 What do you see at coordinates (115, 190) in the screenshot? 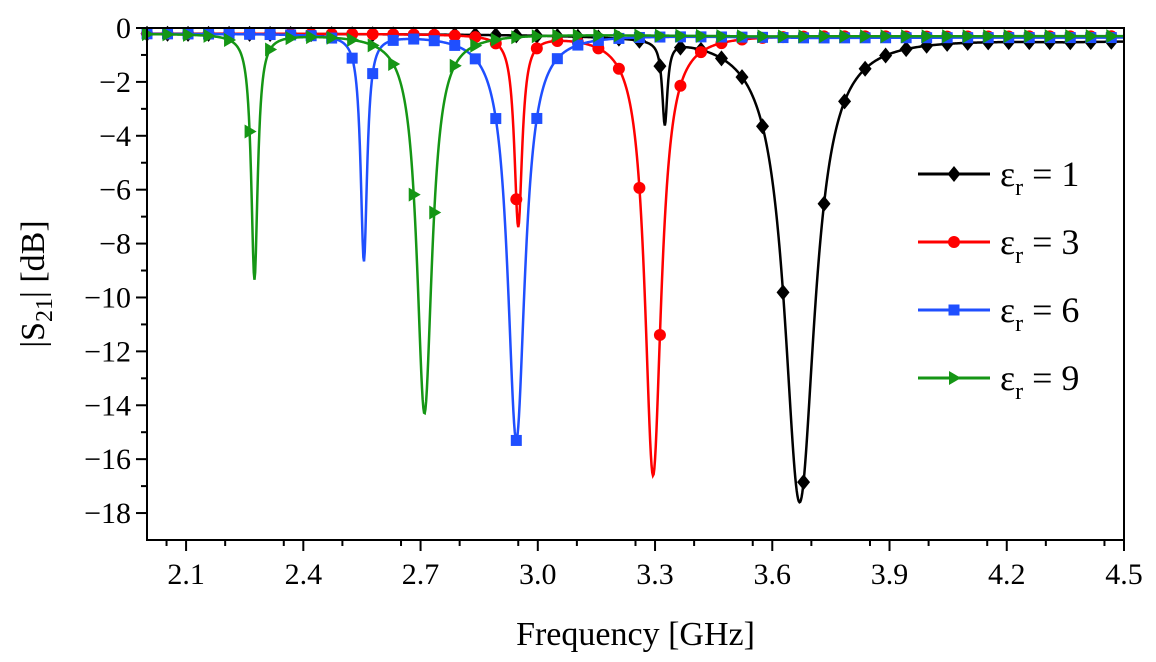
I see `y-tick-label: −6` at bounding box center [115, 190].